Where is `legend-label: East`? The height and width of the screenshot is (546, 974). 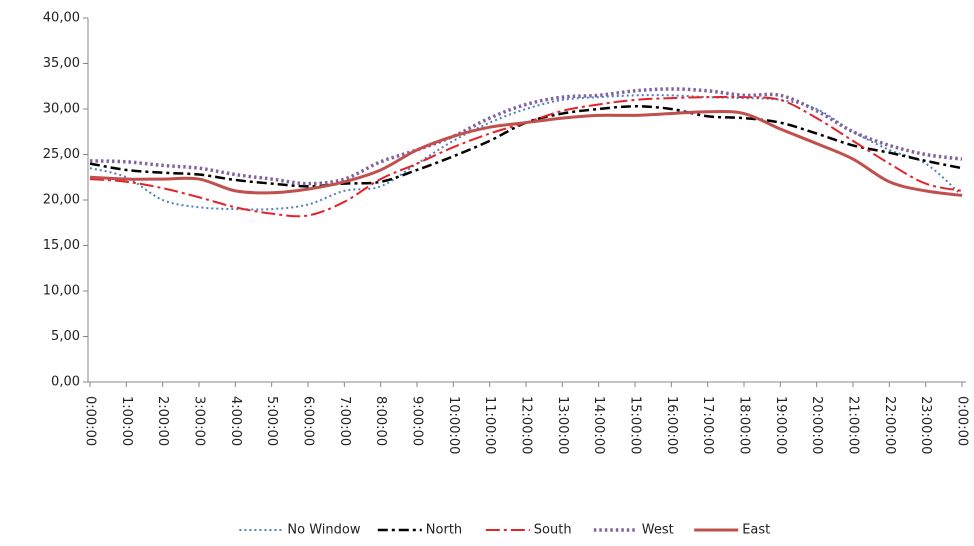
legend-label: East is located at coordinates (756, 530).